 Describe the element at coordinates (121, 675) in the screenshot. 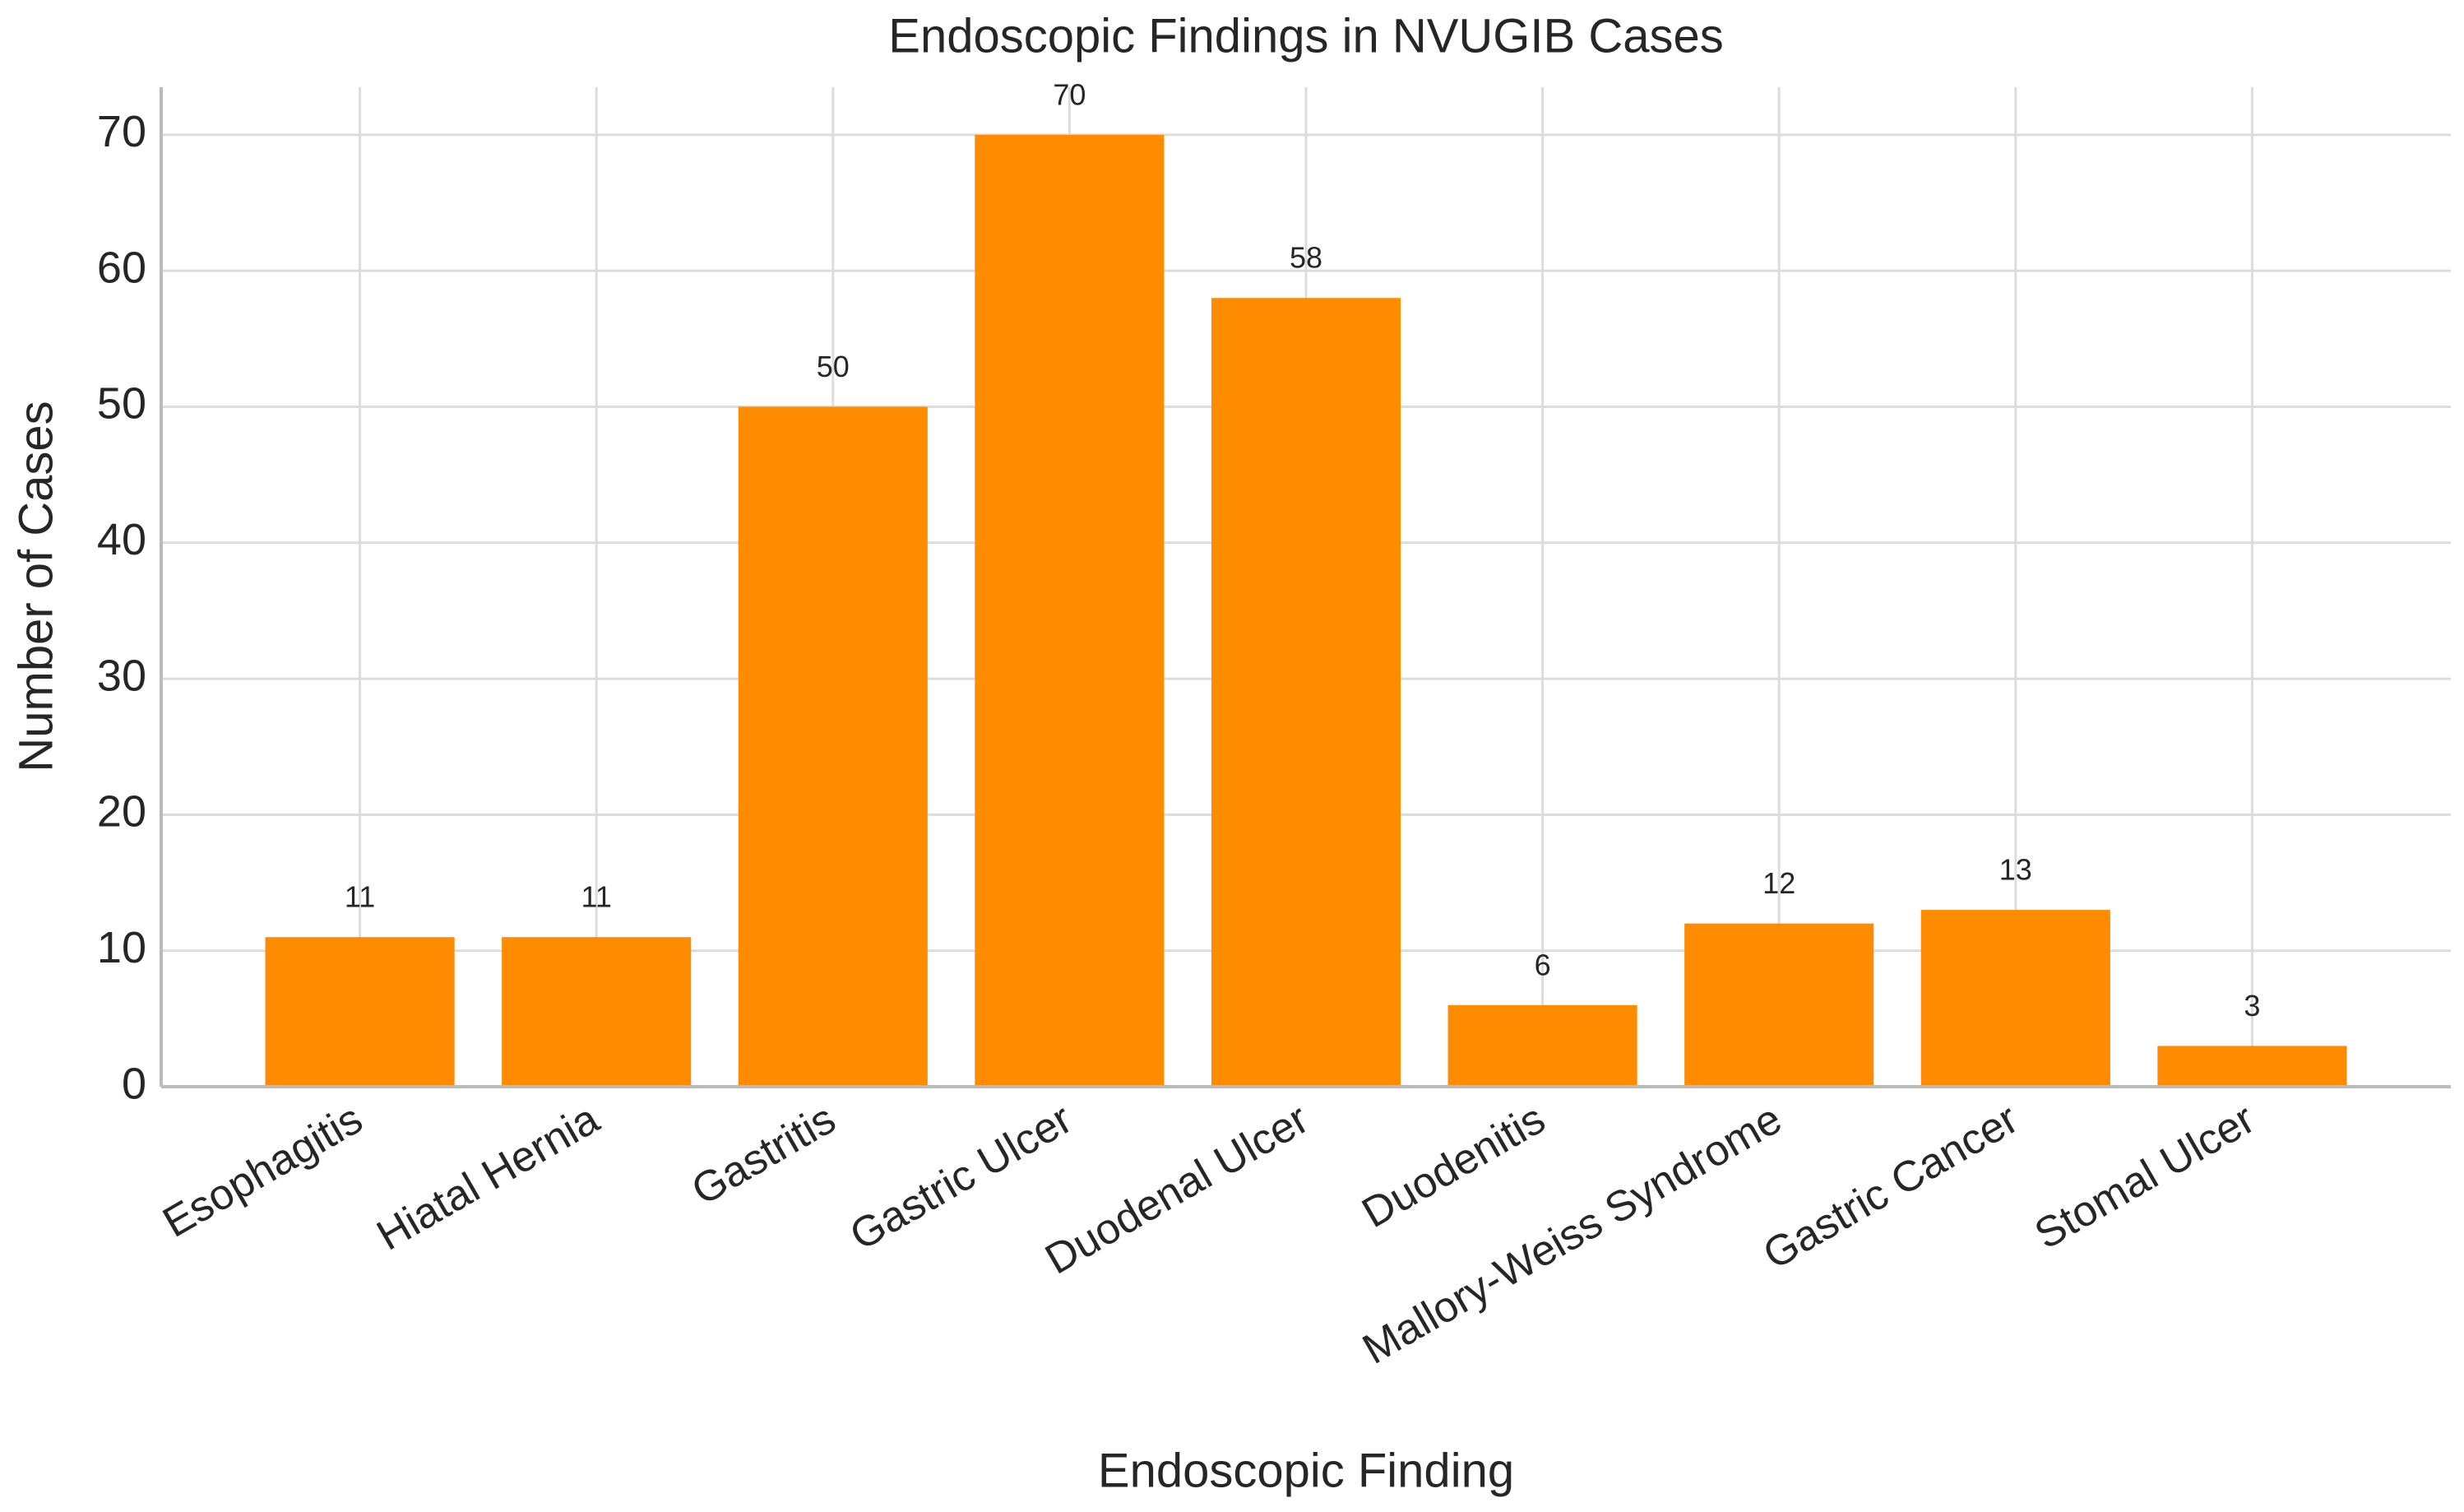

I see `y-tick-label: 30` at that location.